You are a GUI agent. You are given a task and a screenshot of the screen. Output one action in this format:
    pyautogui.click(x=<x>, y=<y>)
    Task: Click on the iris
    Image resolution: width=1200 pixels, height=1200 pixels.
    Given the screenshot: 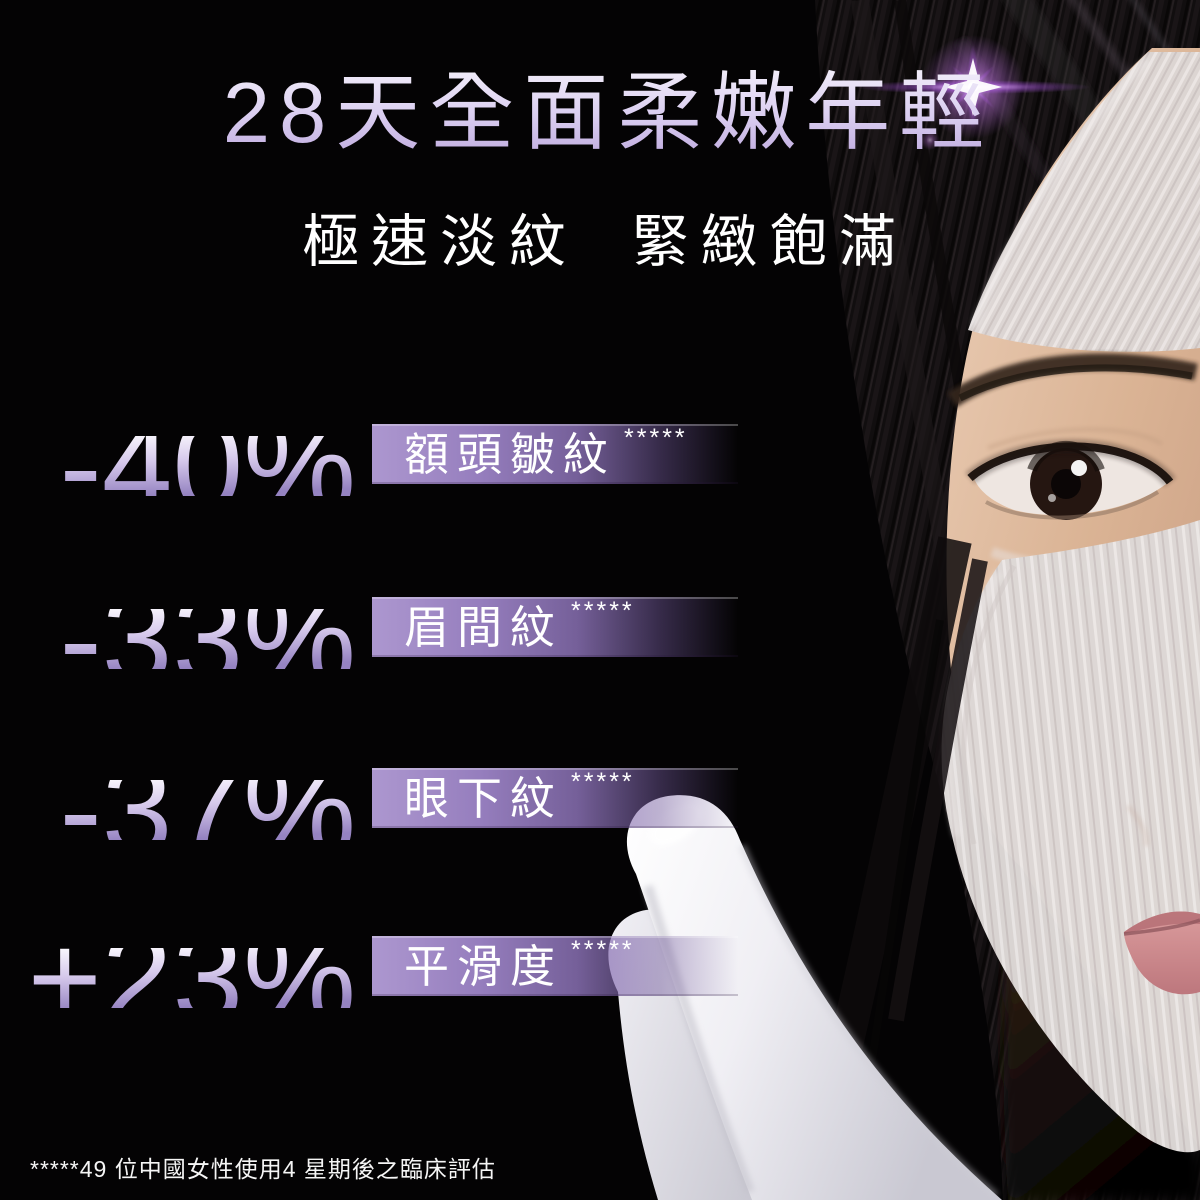 What is the action you would take?
    pyautogui.click(x=1066, y=480)
    